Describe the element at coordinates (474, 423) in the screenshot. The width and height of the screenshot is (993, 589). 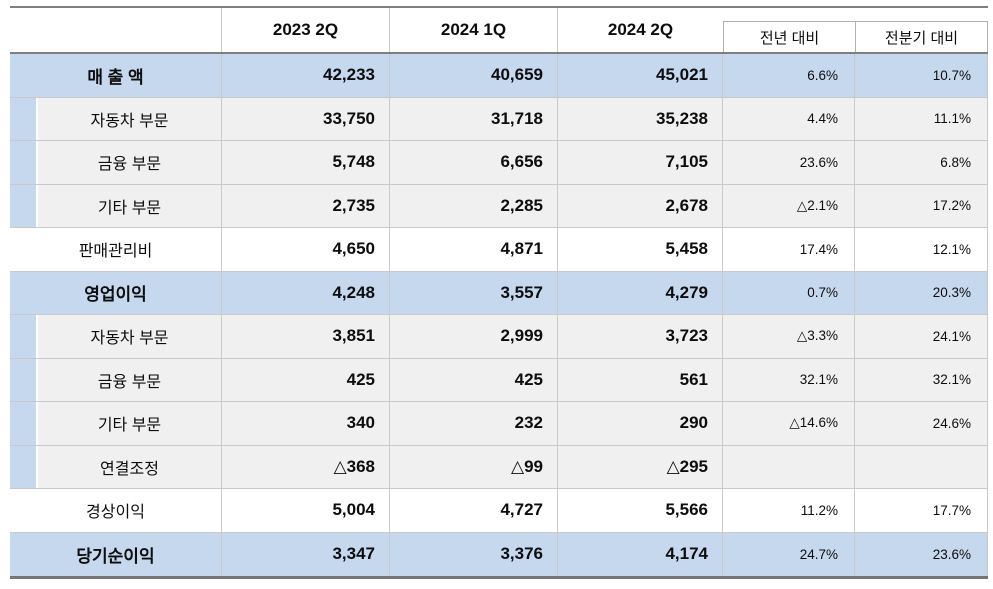
I see `value-cell: 232` at that location.